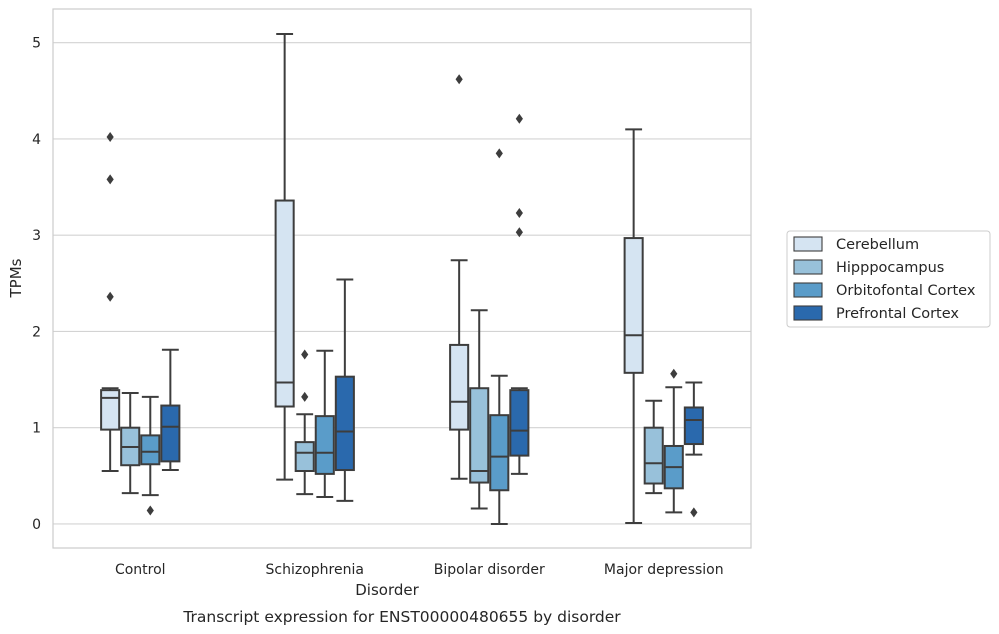 The width and height of the screenshot is (999, 634). Describe the element at coordinates (36, 44) in the screenshot. I see `y-tick-label: 5` at that location.